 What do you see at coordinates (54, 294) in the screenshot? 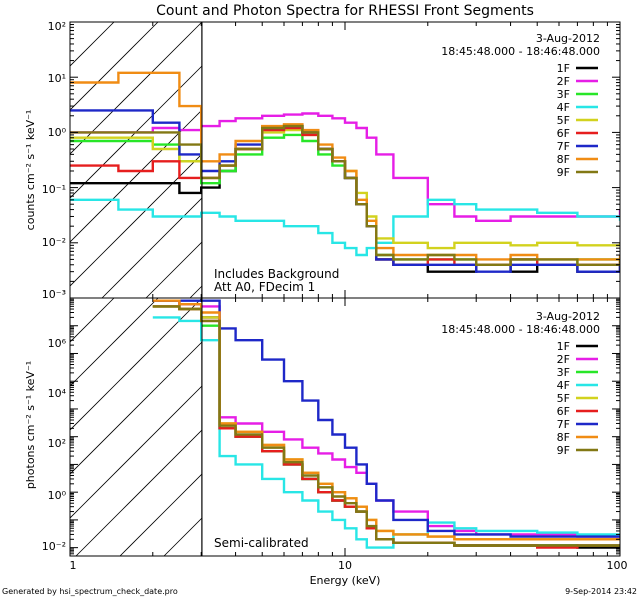
I see `top-y-tick-label: 10⁻³` at bounding box center [54, 294].